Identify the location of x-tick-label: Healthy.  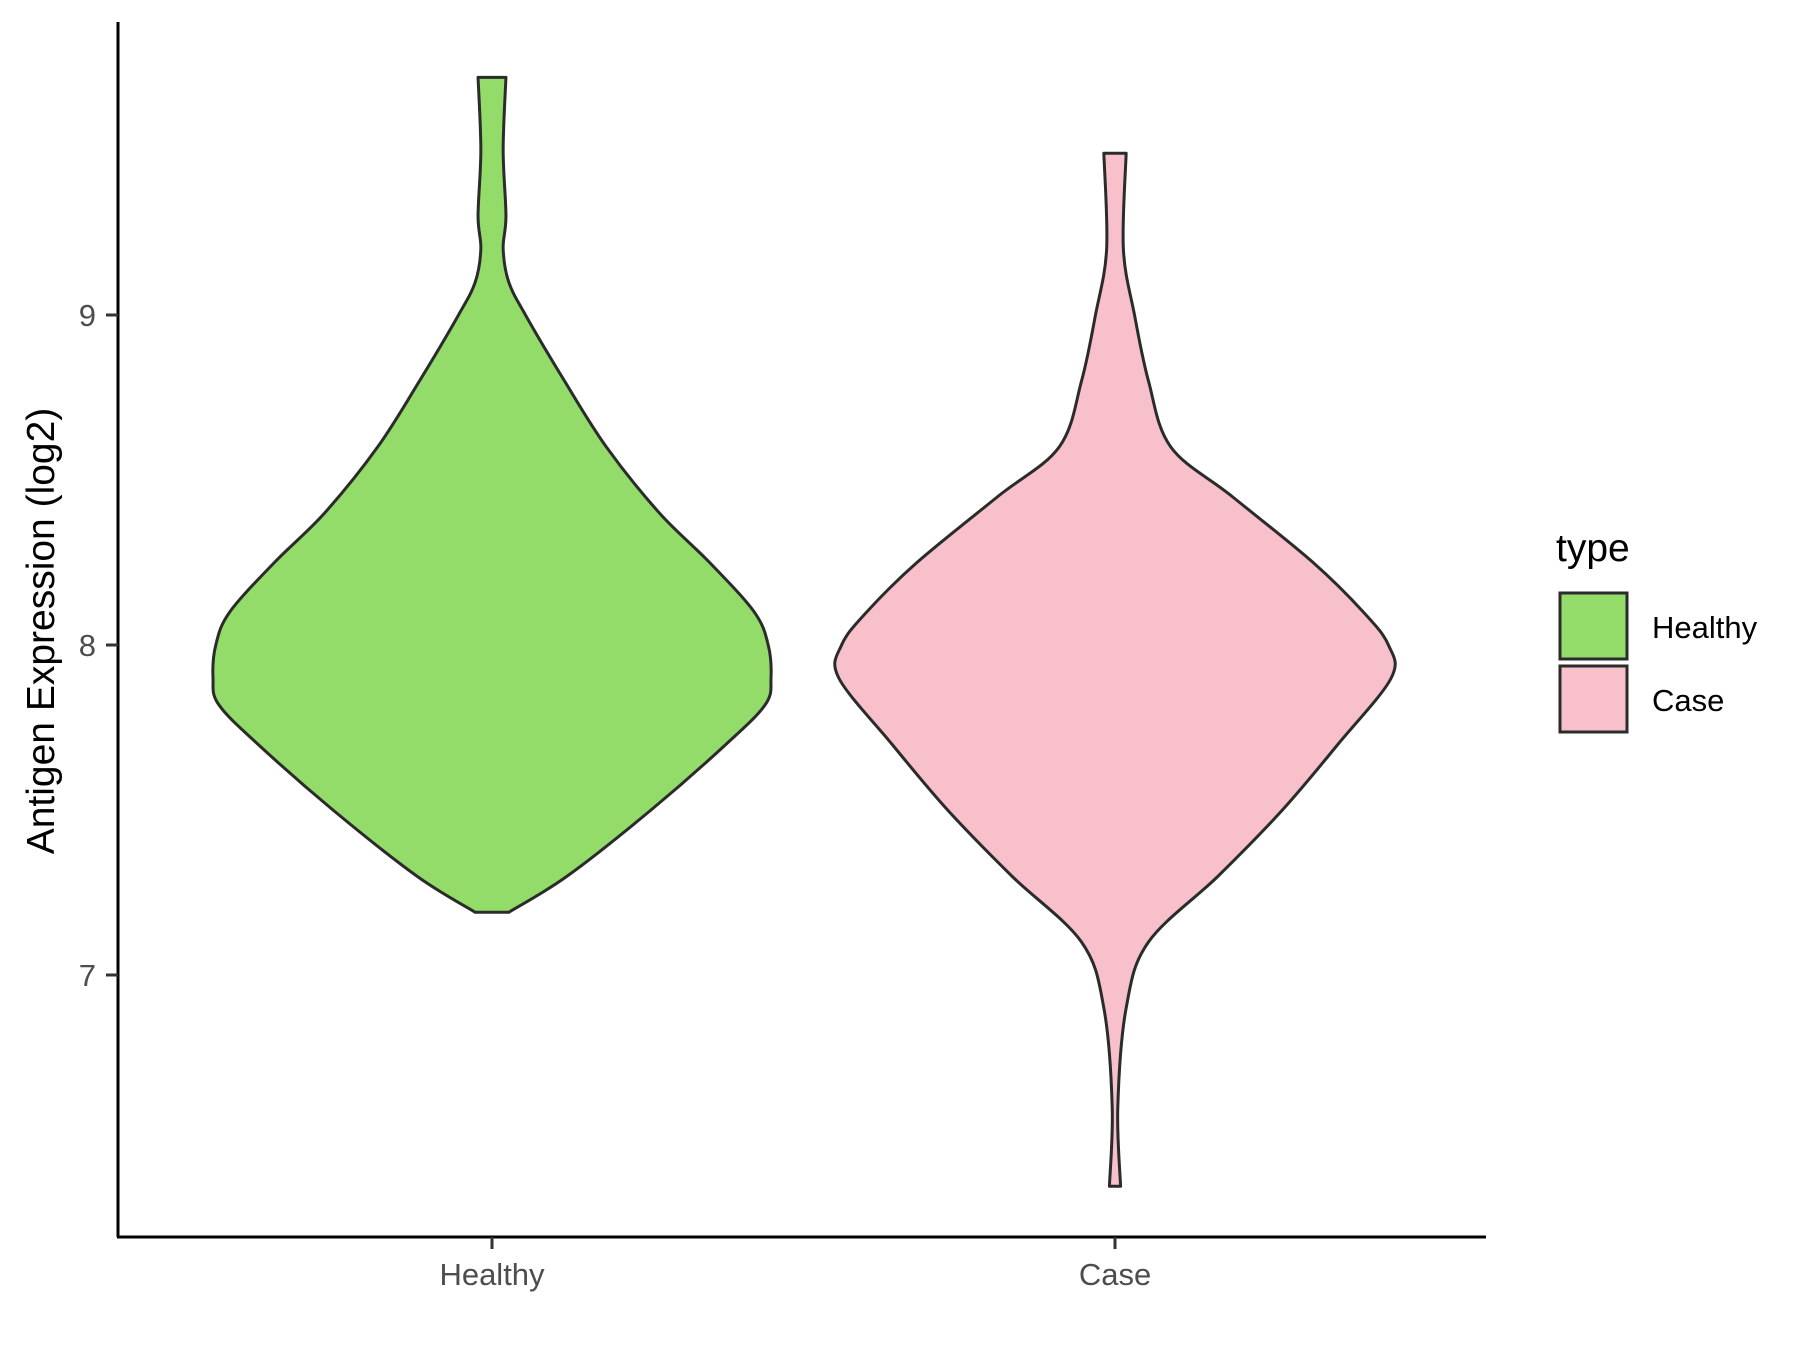
(492, 1274).